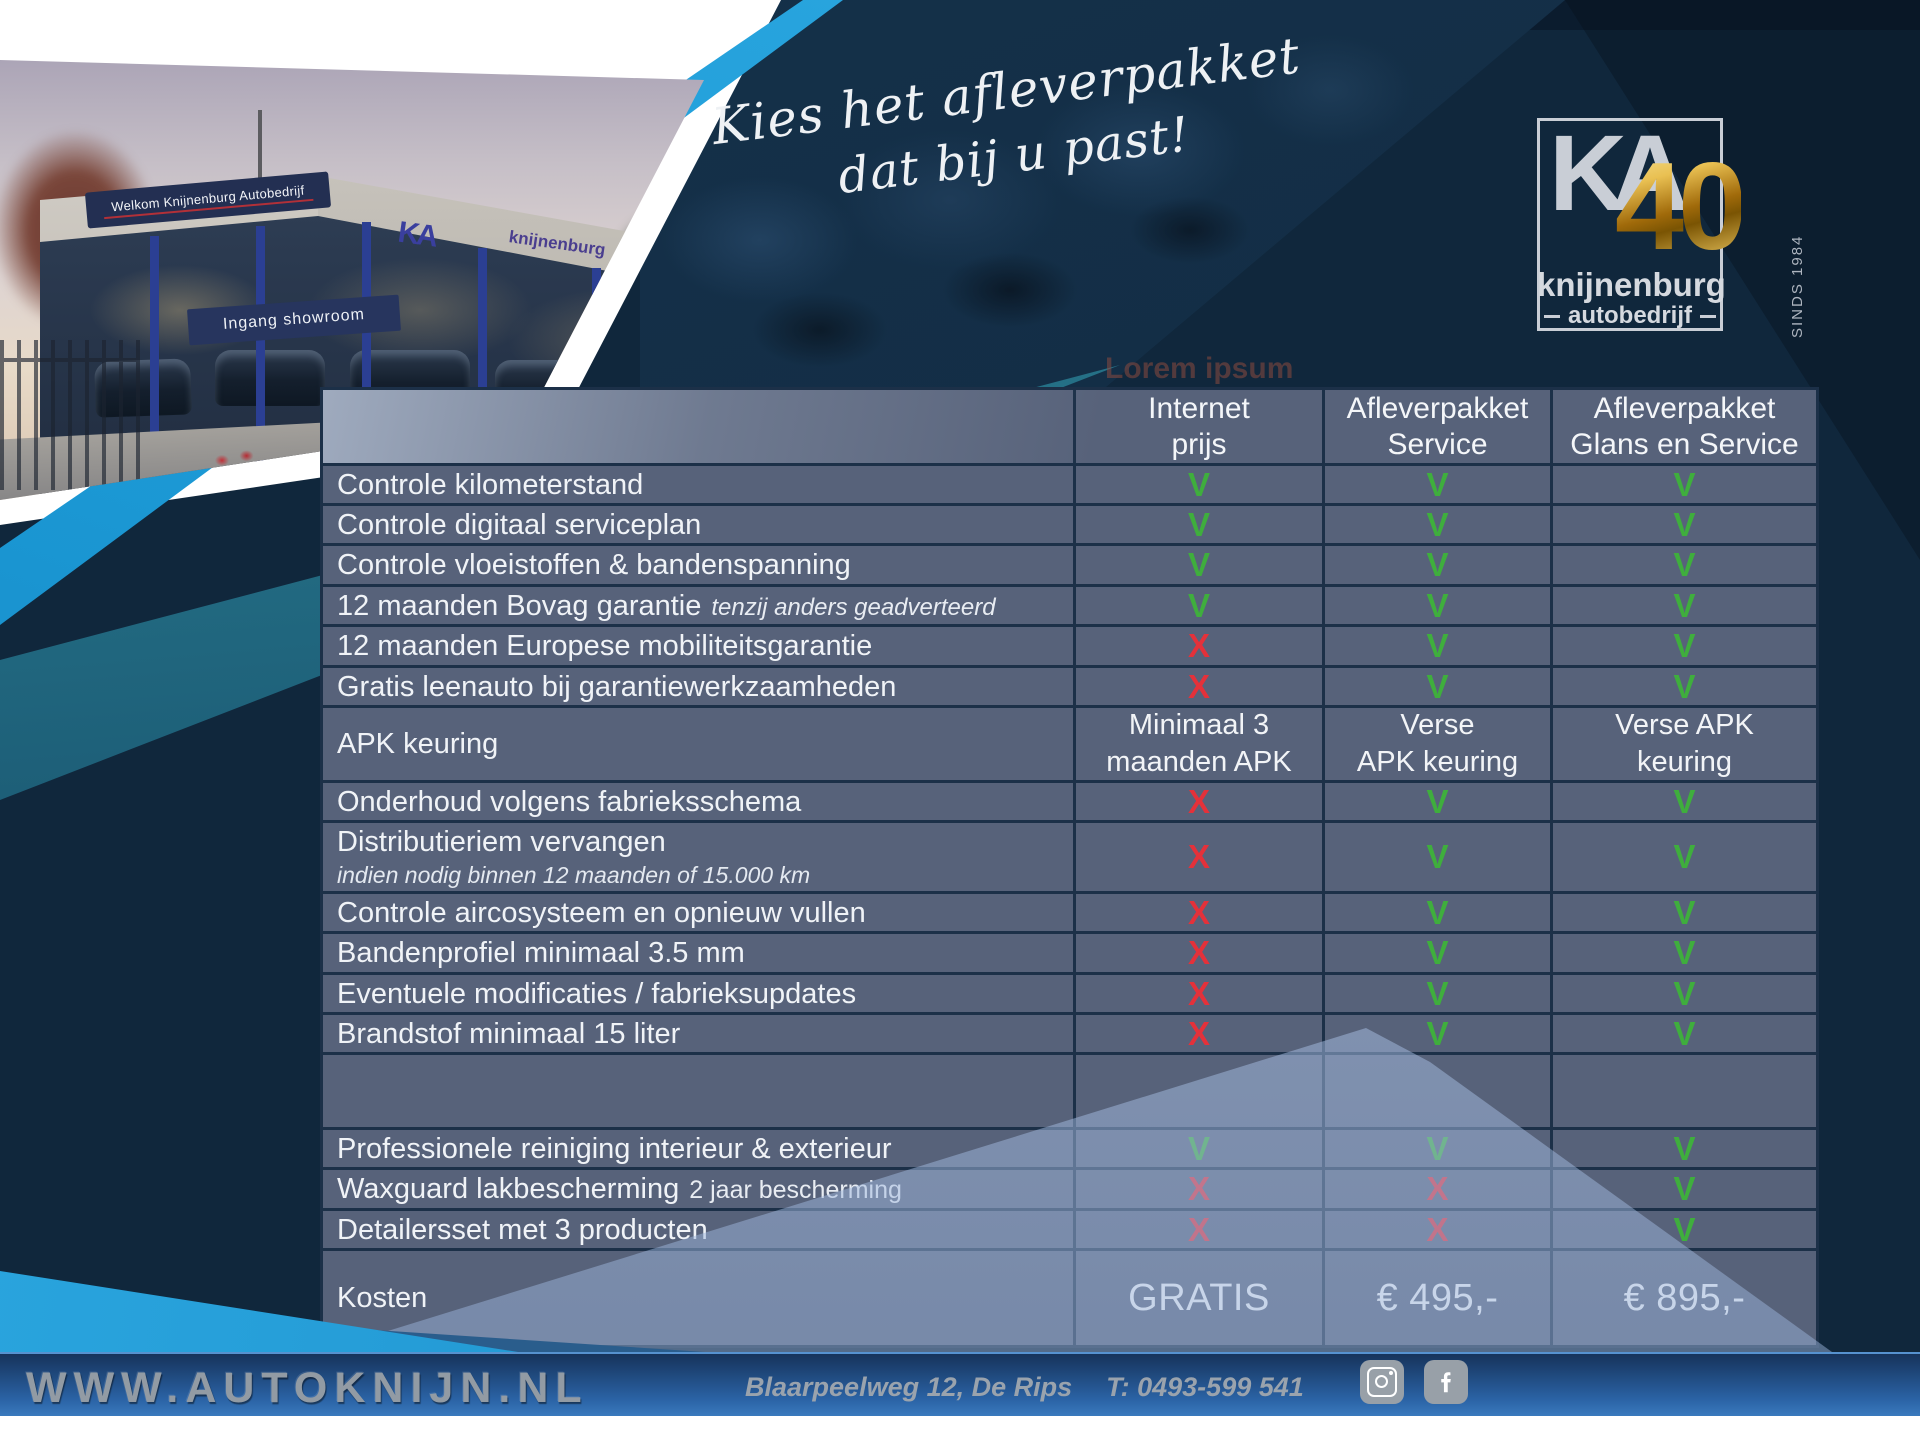  Describe the element at coordinates (1199, 444) in the screenshot. I see `header-line: prijs` at that location.